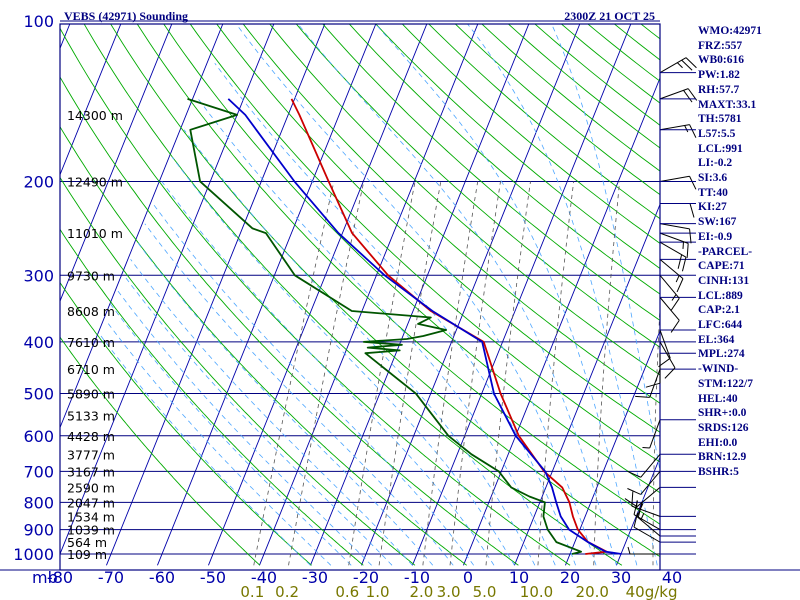 This screenshot has height=600, width=800. Describe the element at coordinates (111, 577) in the screenshot. I see `temperature-label: -70` at that location.